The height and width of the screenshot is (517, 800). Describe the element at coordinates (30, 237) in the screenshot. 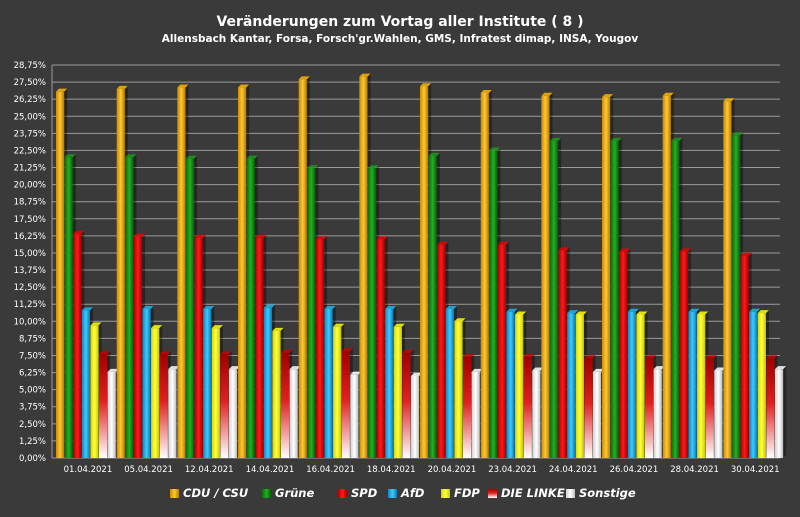

I see `y-tick-label: 16,25%` at that location.